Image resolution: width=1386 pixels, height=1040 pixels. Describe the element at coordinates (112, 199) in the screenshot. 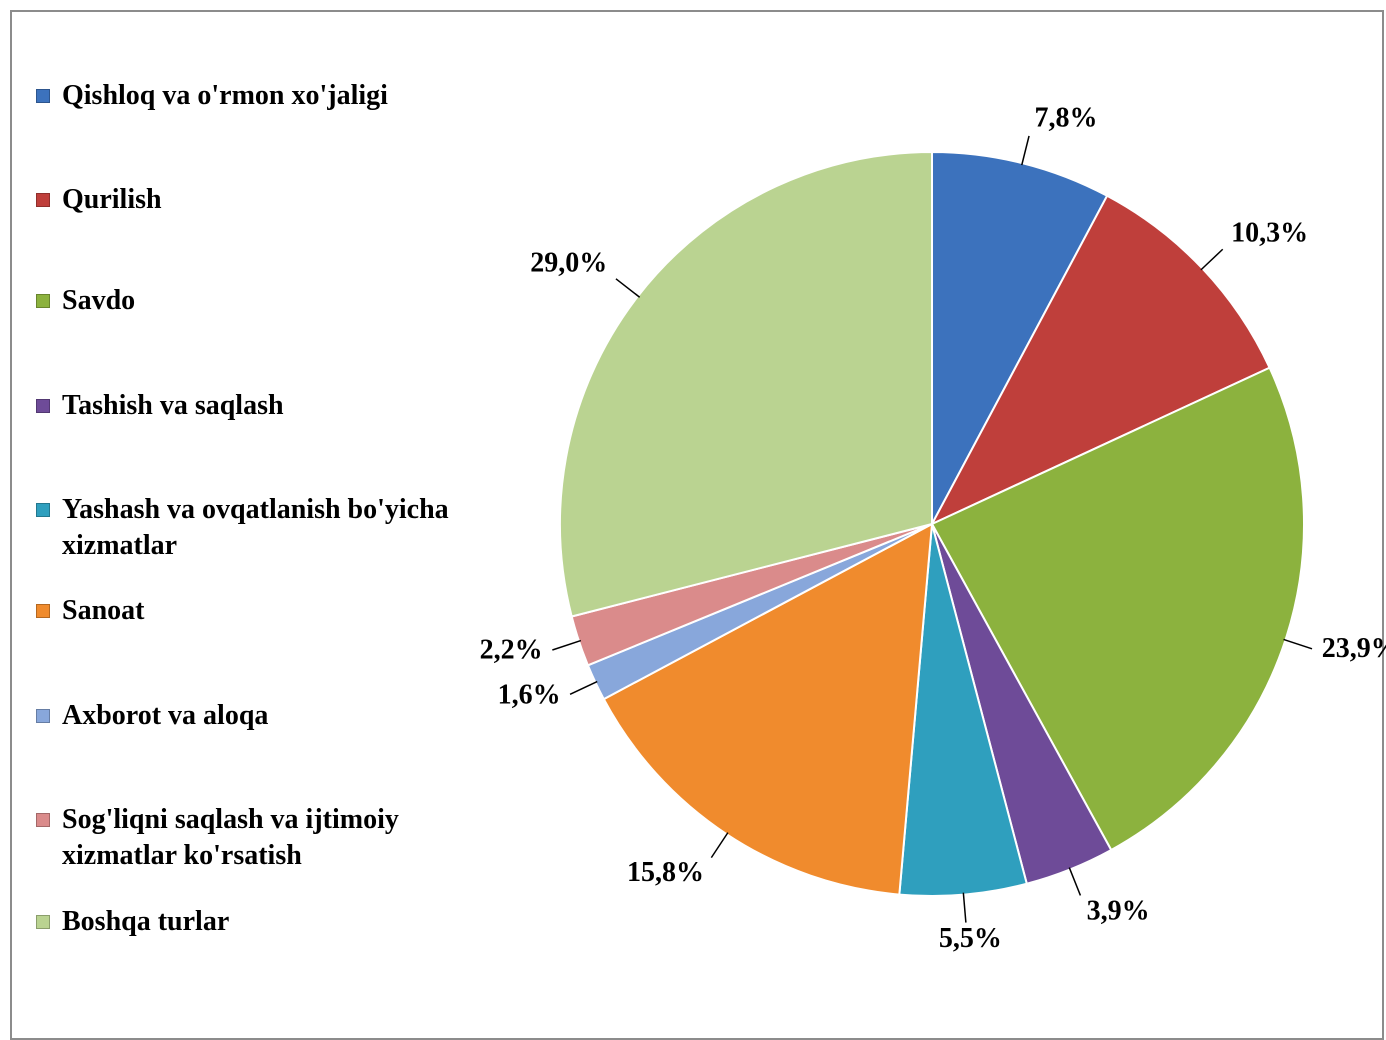

I see `legend-label: Qurilish` at that location.